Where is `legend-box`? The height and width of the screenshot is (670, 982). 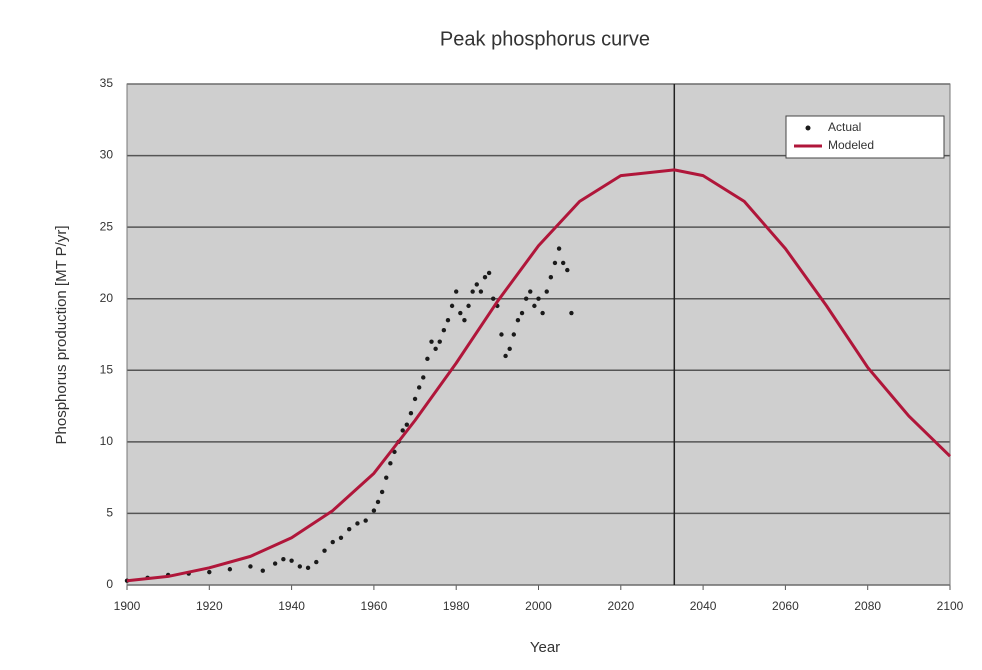
legend-box is located at coordinates (865, 137).